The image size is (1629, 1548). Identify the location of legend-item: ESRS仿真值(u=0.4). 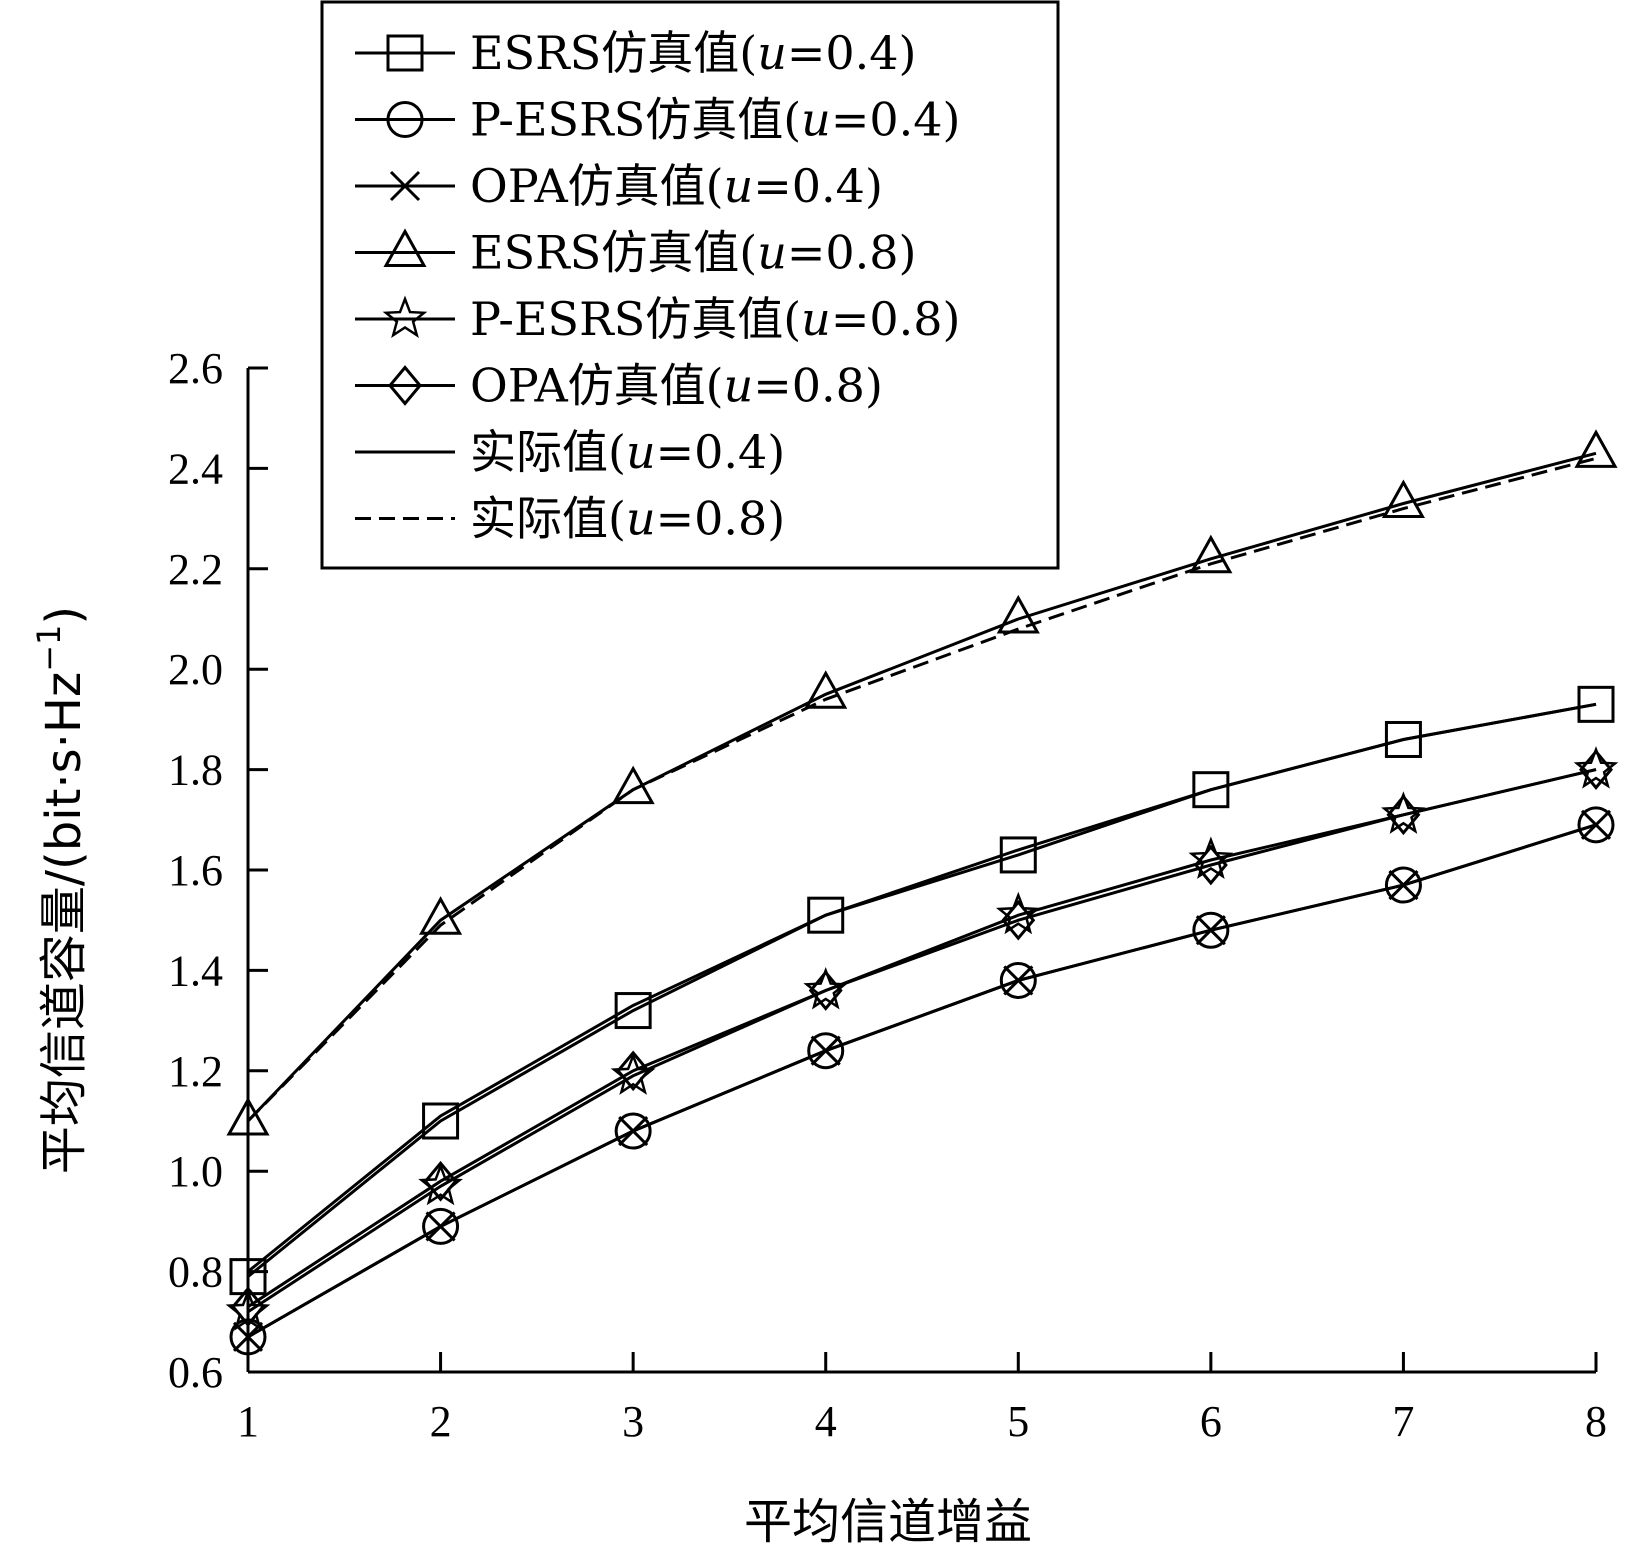
(635, 53).